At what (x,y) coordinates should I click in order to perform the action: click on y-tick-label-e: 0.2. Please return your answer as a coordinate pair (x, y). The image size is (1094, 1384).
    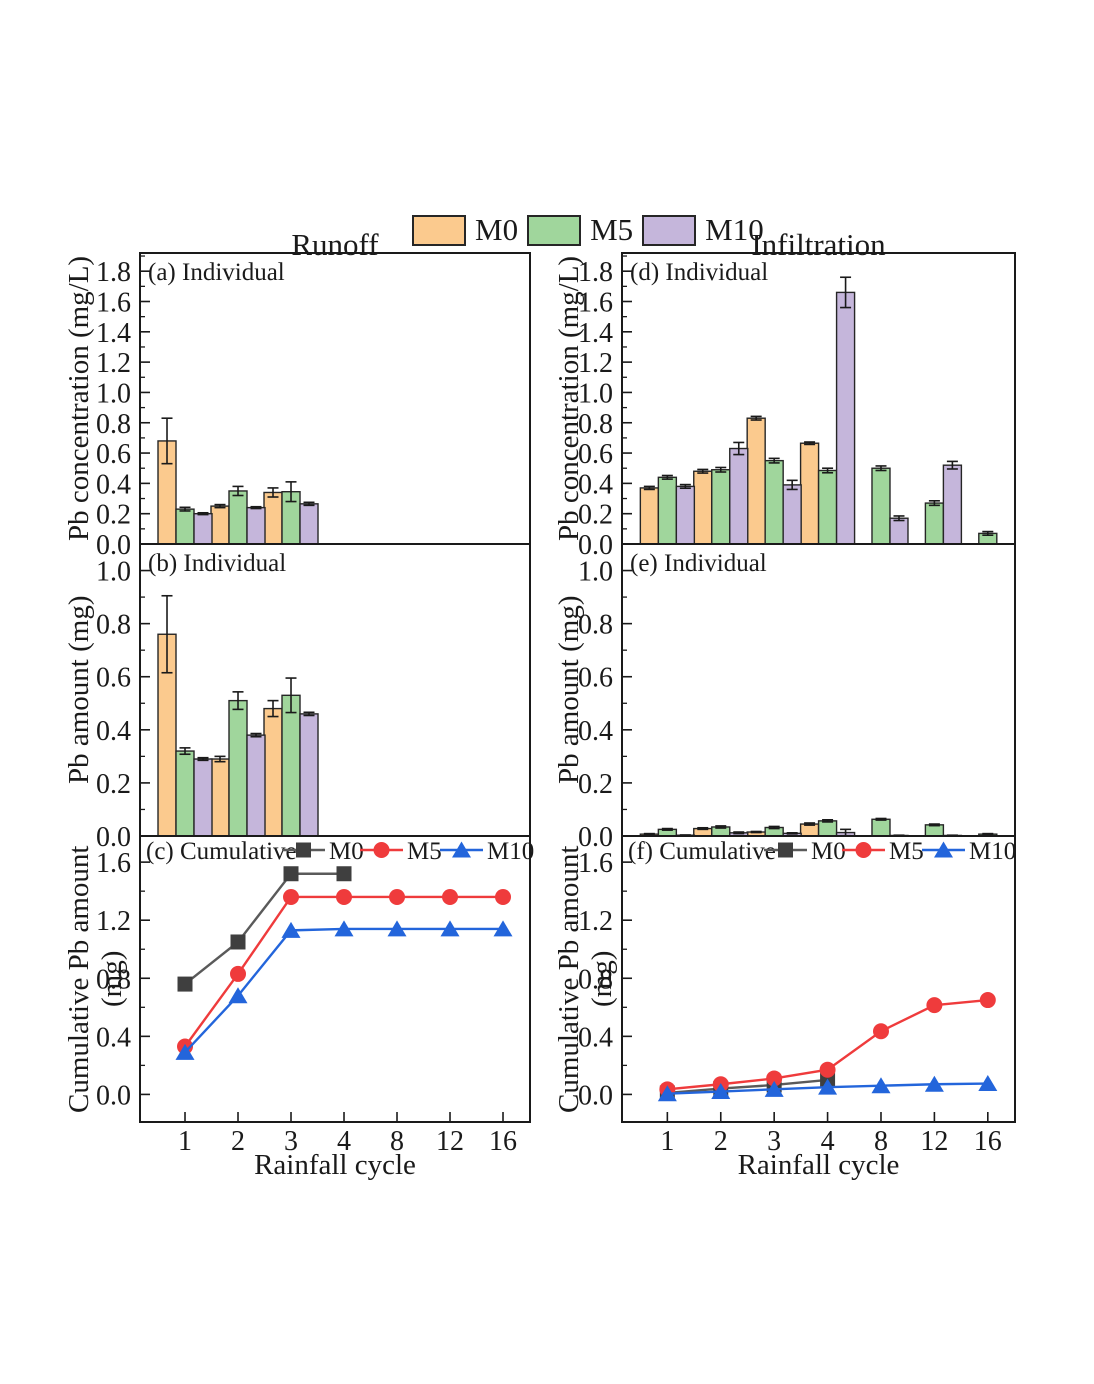
    Looking at the image, I should click on (595, 784).